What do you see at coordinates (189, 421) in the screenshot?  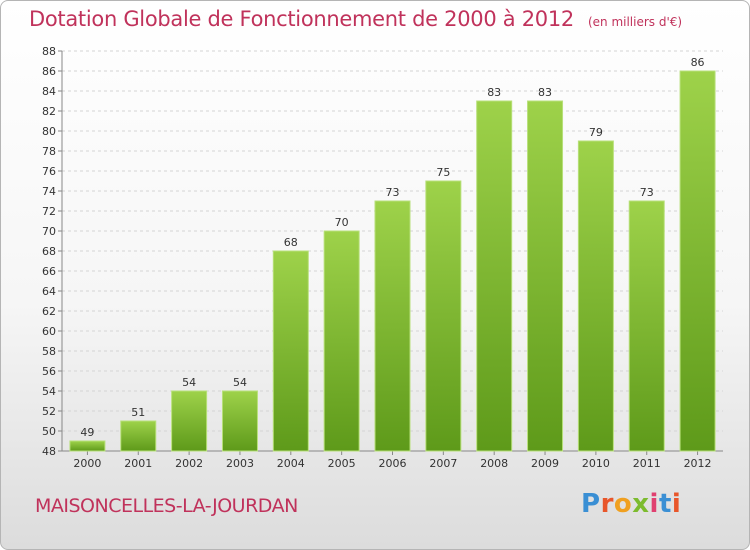 I see `bar-2002` at bounding box center [189, 421].